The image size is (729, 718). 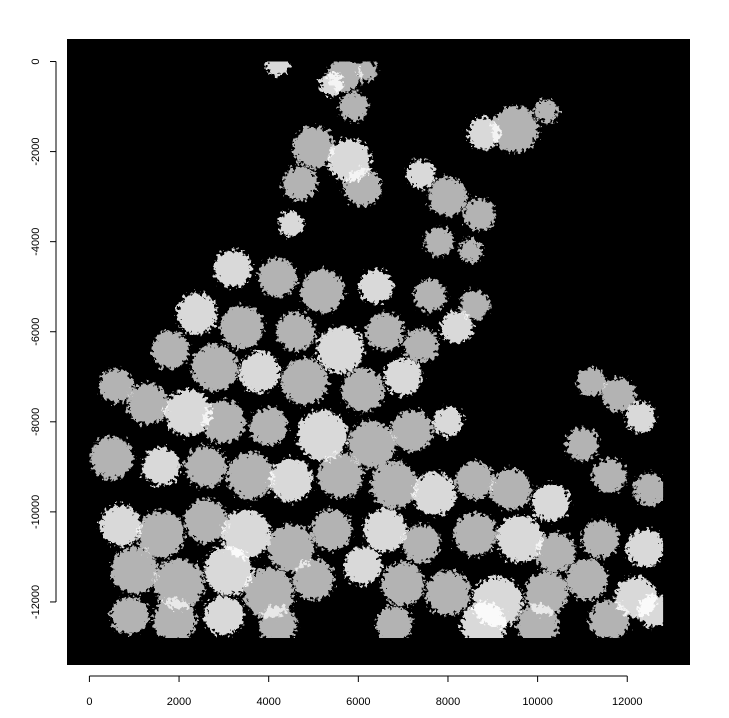 I want to click on x-axis: 0 2000 4000 6000 8000 10000 12000, so click(x=364, y=691).